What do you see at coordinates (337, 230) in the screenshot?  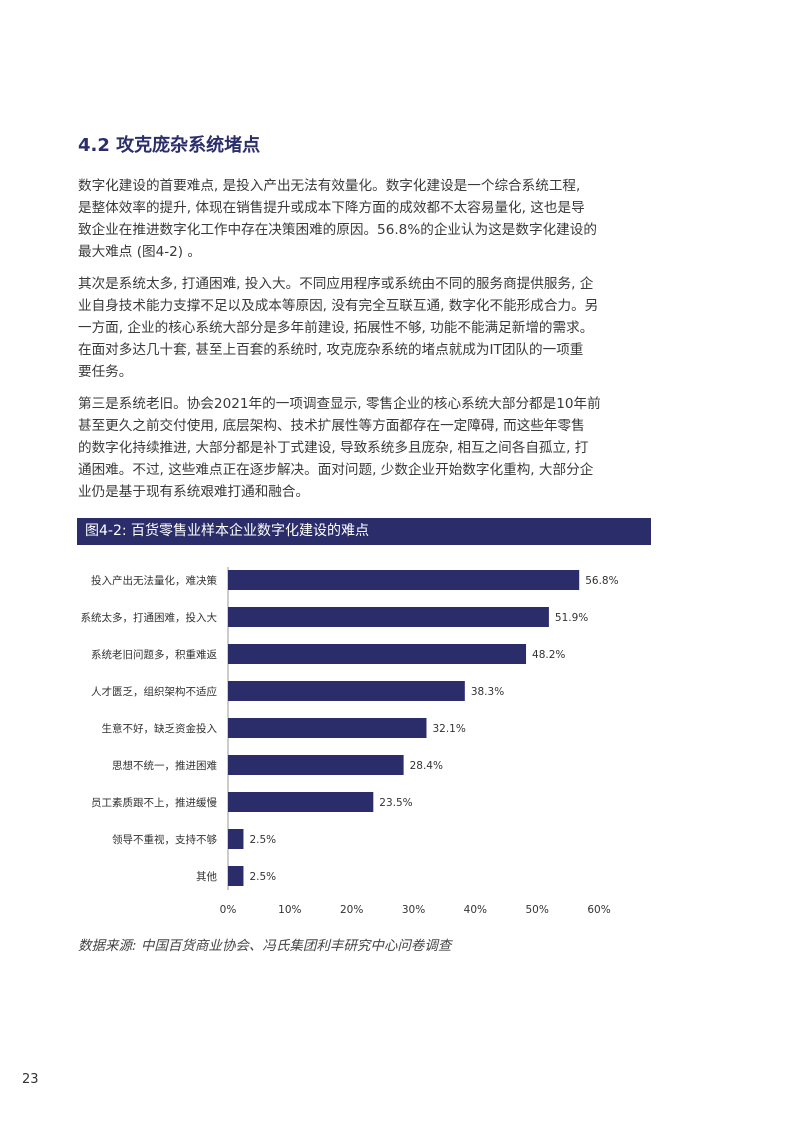 I see `text-line: 致企业在推进数字化工作中存在决策困难的原因。56.8%的企业认为这是数字化建设的` at bounding box center [337, 230].